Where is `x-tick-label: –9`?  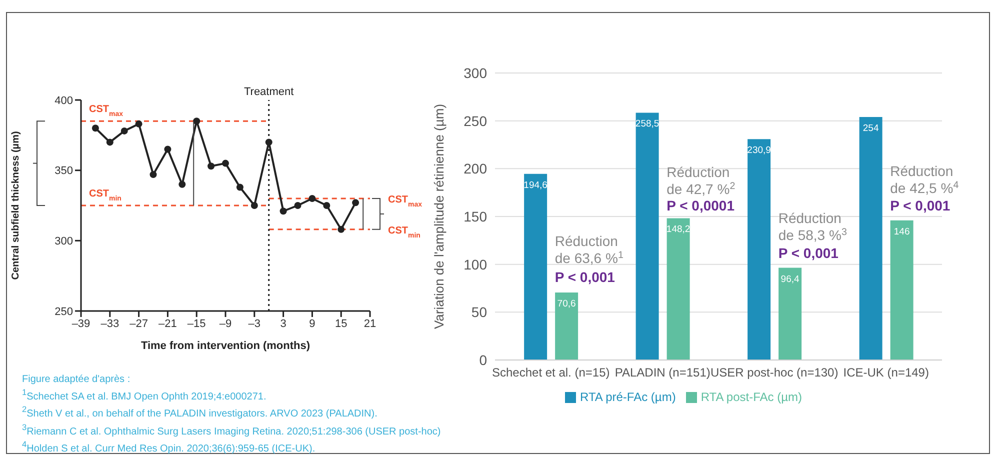
x-tick-label: –9 is located at coordinates (225, 324).